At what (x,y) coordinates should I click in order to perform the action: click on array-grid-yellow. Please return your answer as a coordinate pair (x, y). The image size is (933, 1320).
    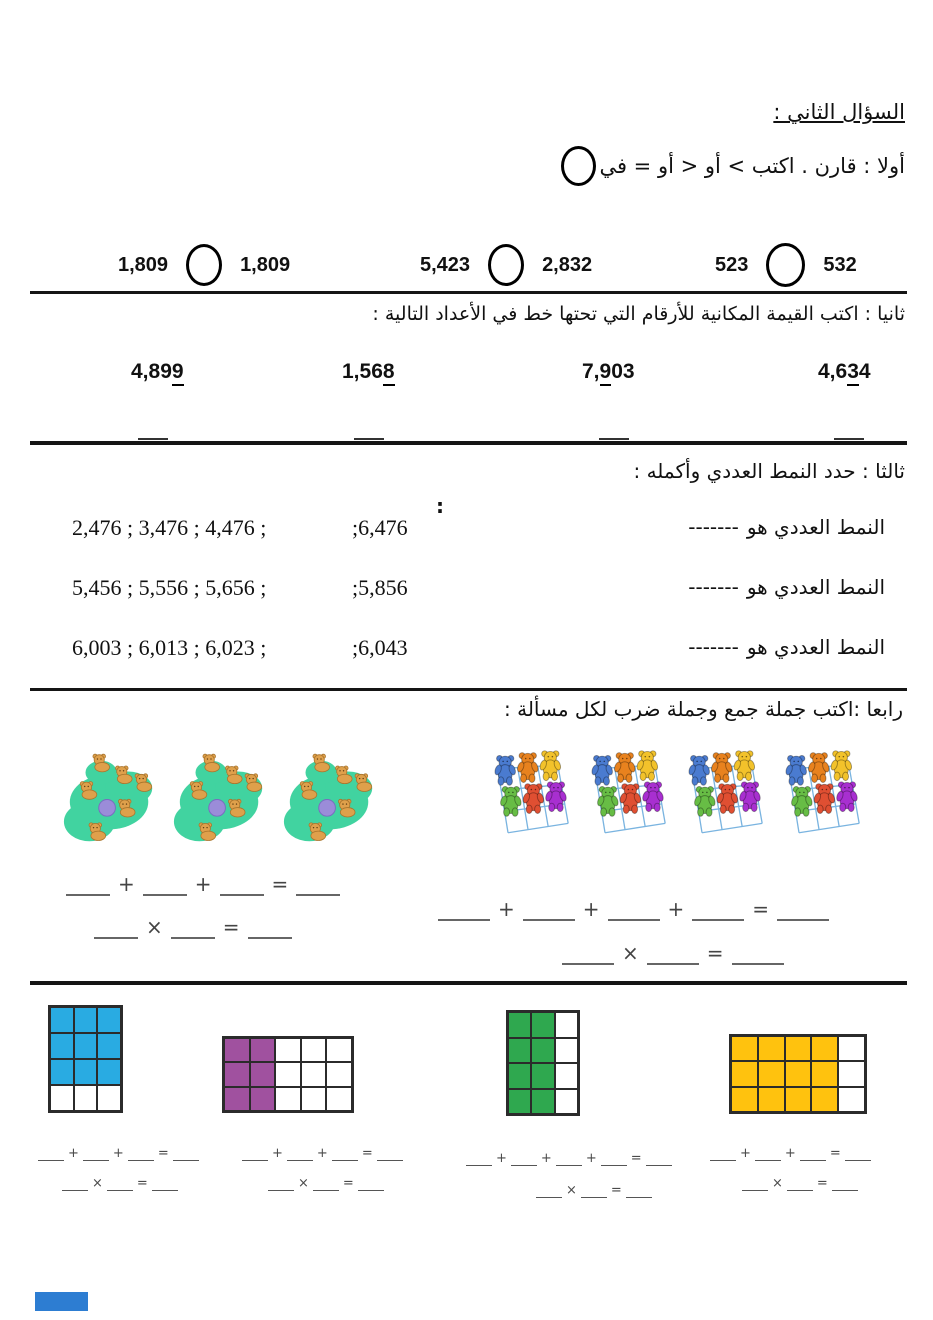
    Looking at the image, I should click on (798, 1074).